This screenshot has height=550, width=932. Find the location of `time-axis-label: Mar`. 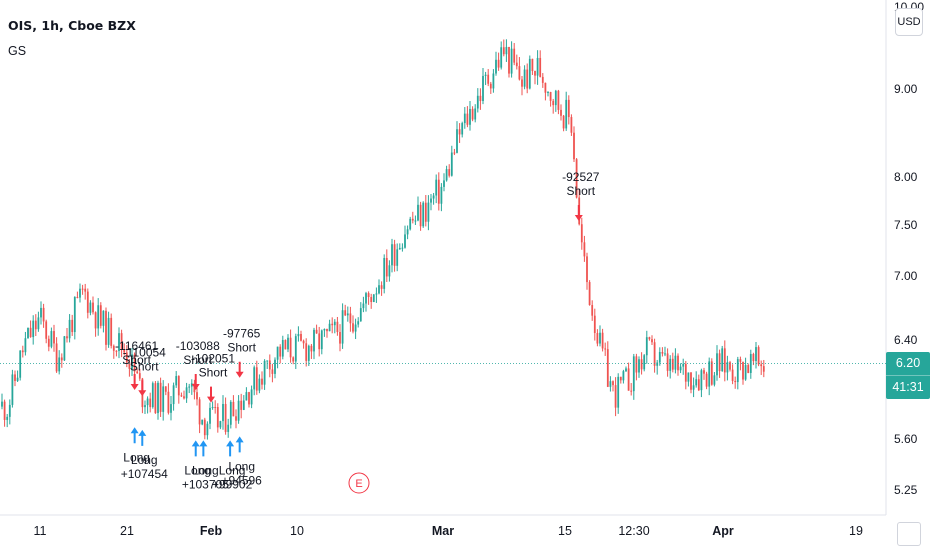

time-axis-label: Mar is located at coordinates (443, 531).